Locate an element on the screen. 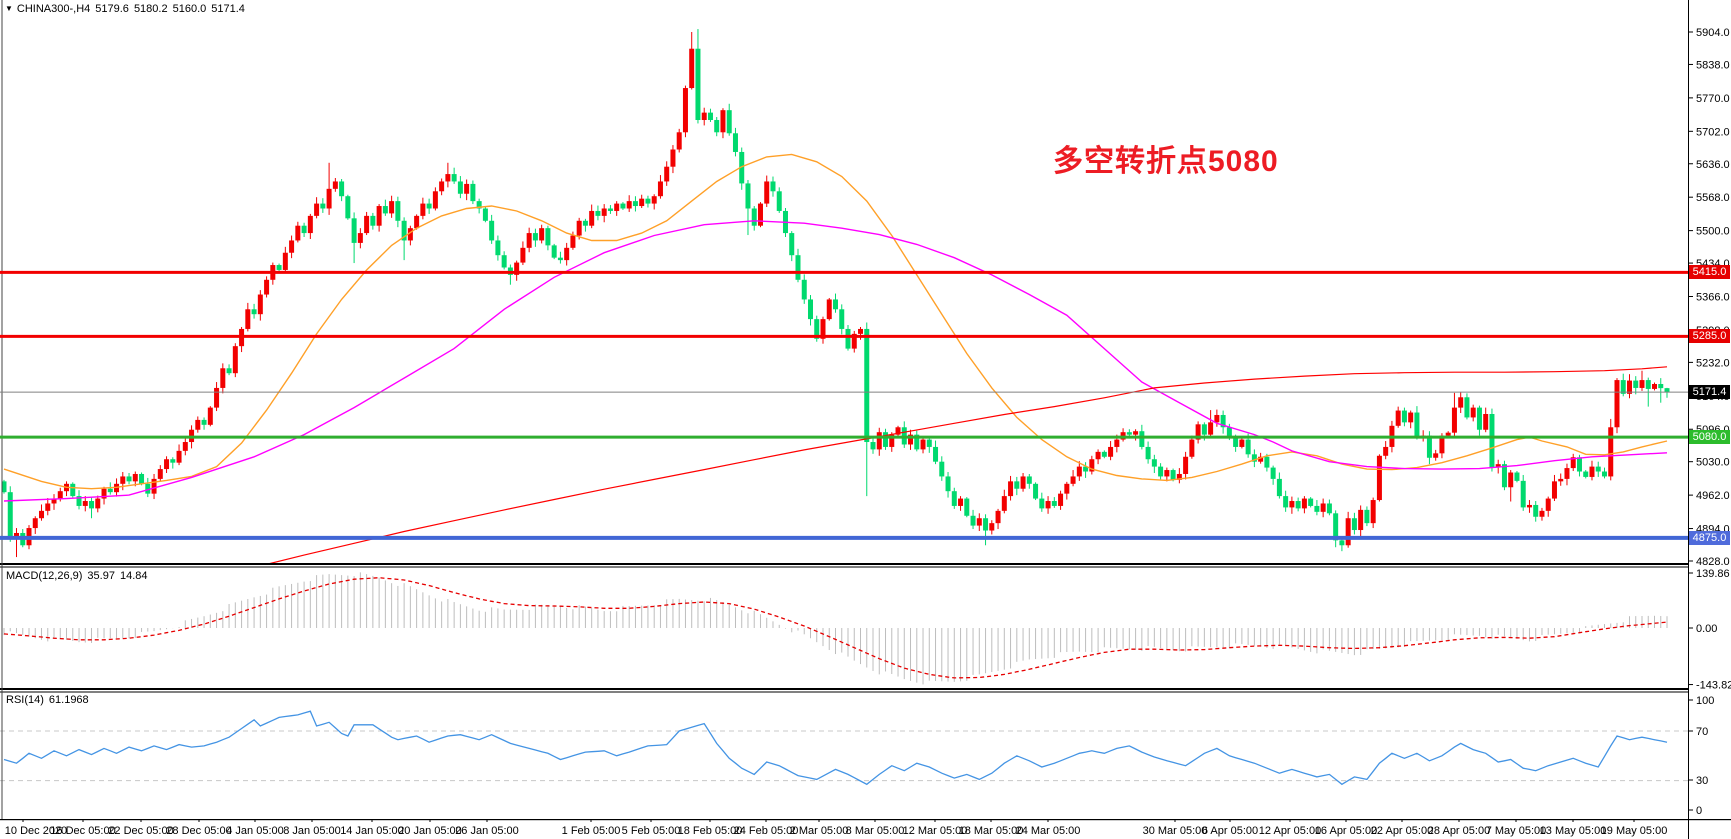 The image size is (1731, 839). date-axis-label: 4 Jan 05:00 is located at coordinates (255, 831).